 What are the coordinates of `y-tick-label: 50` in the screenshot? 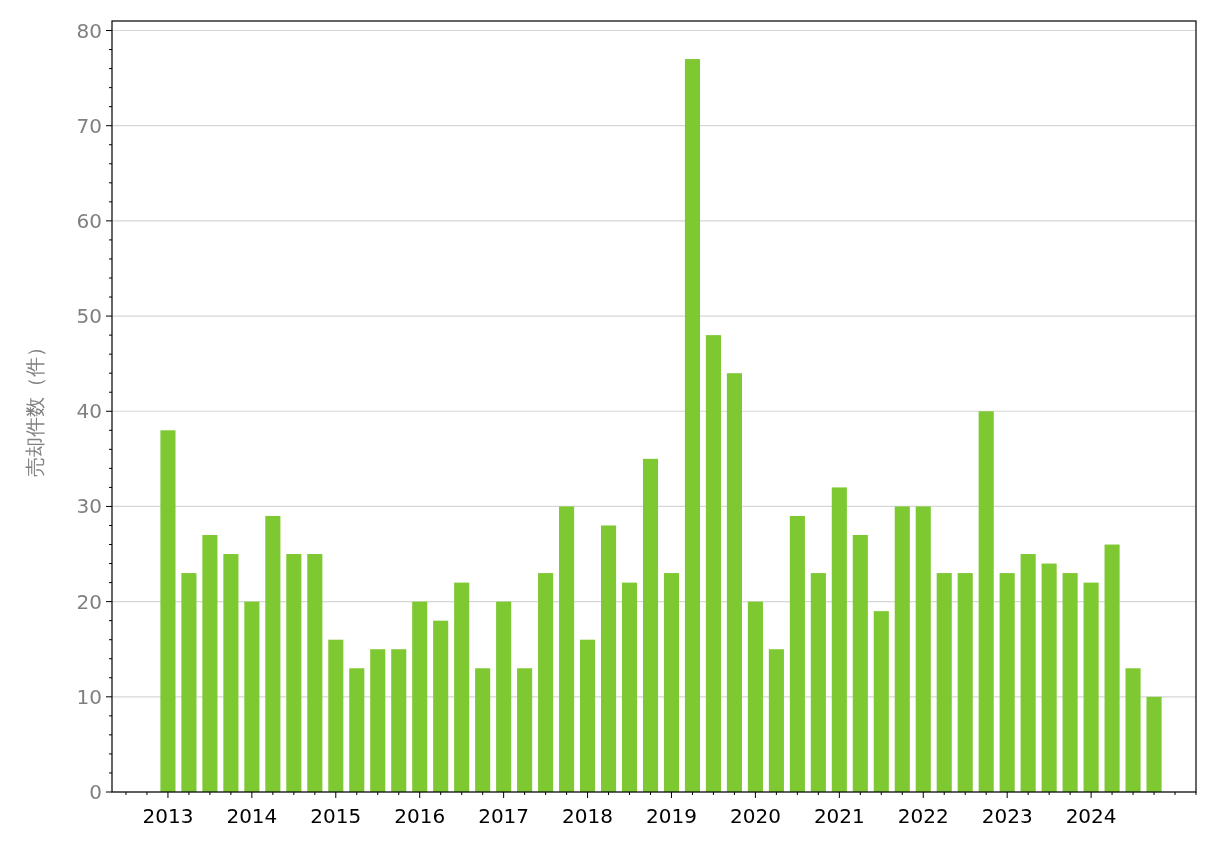 It's located at (89, 316).